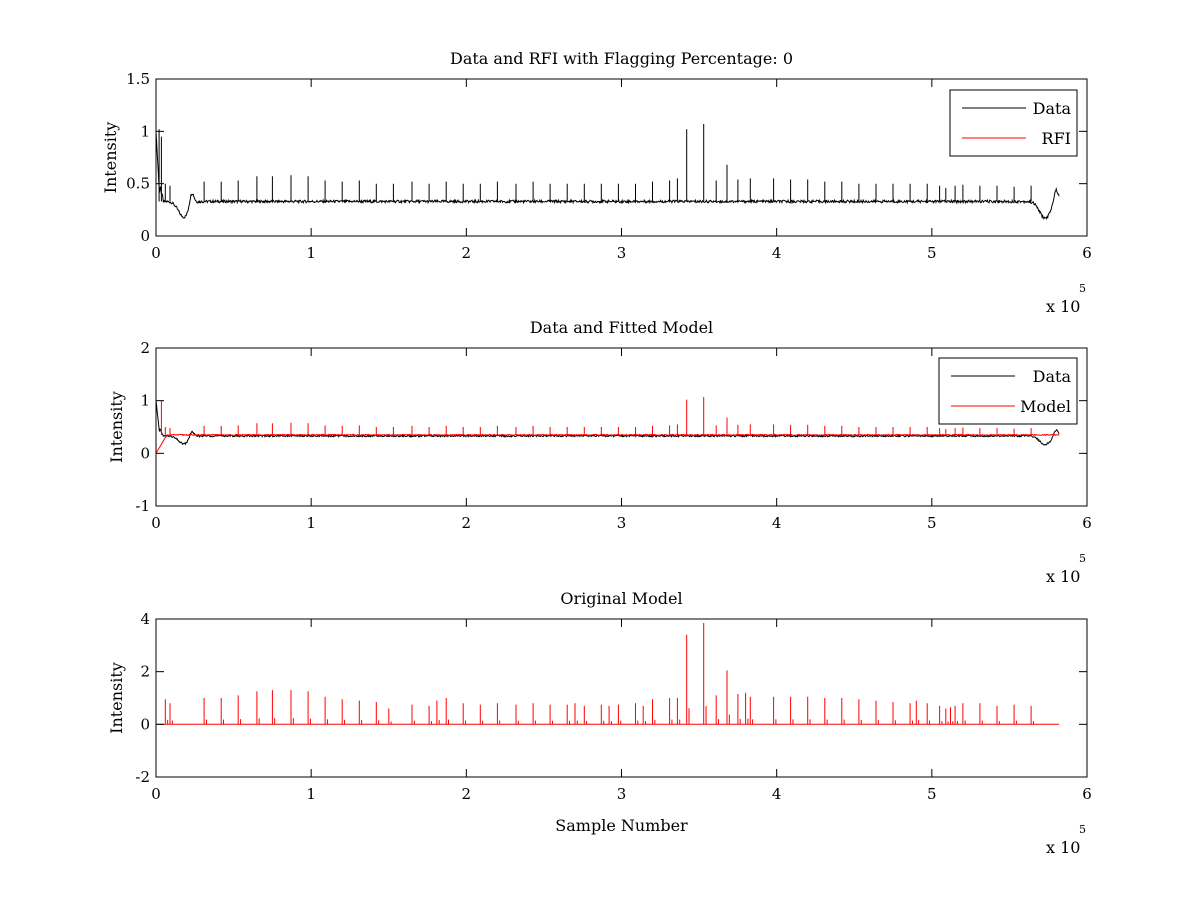  I want to click on y-tick-label: -2, so click(142, 777).